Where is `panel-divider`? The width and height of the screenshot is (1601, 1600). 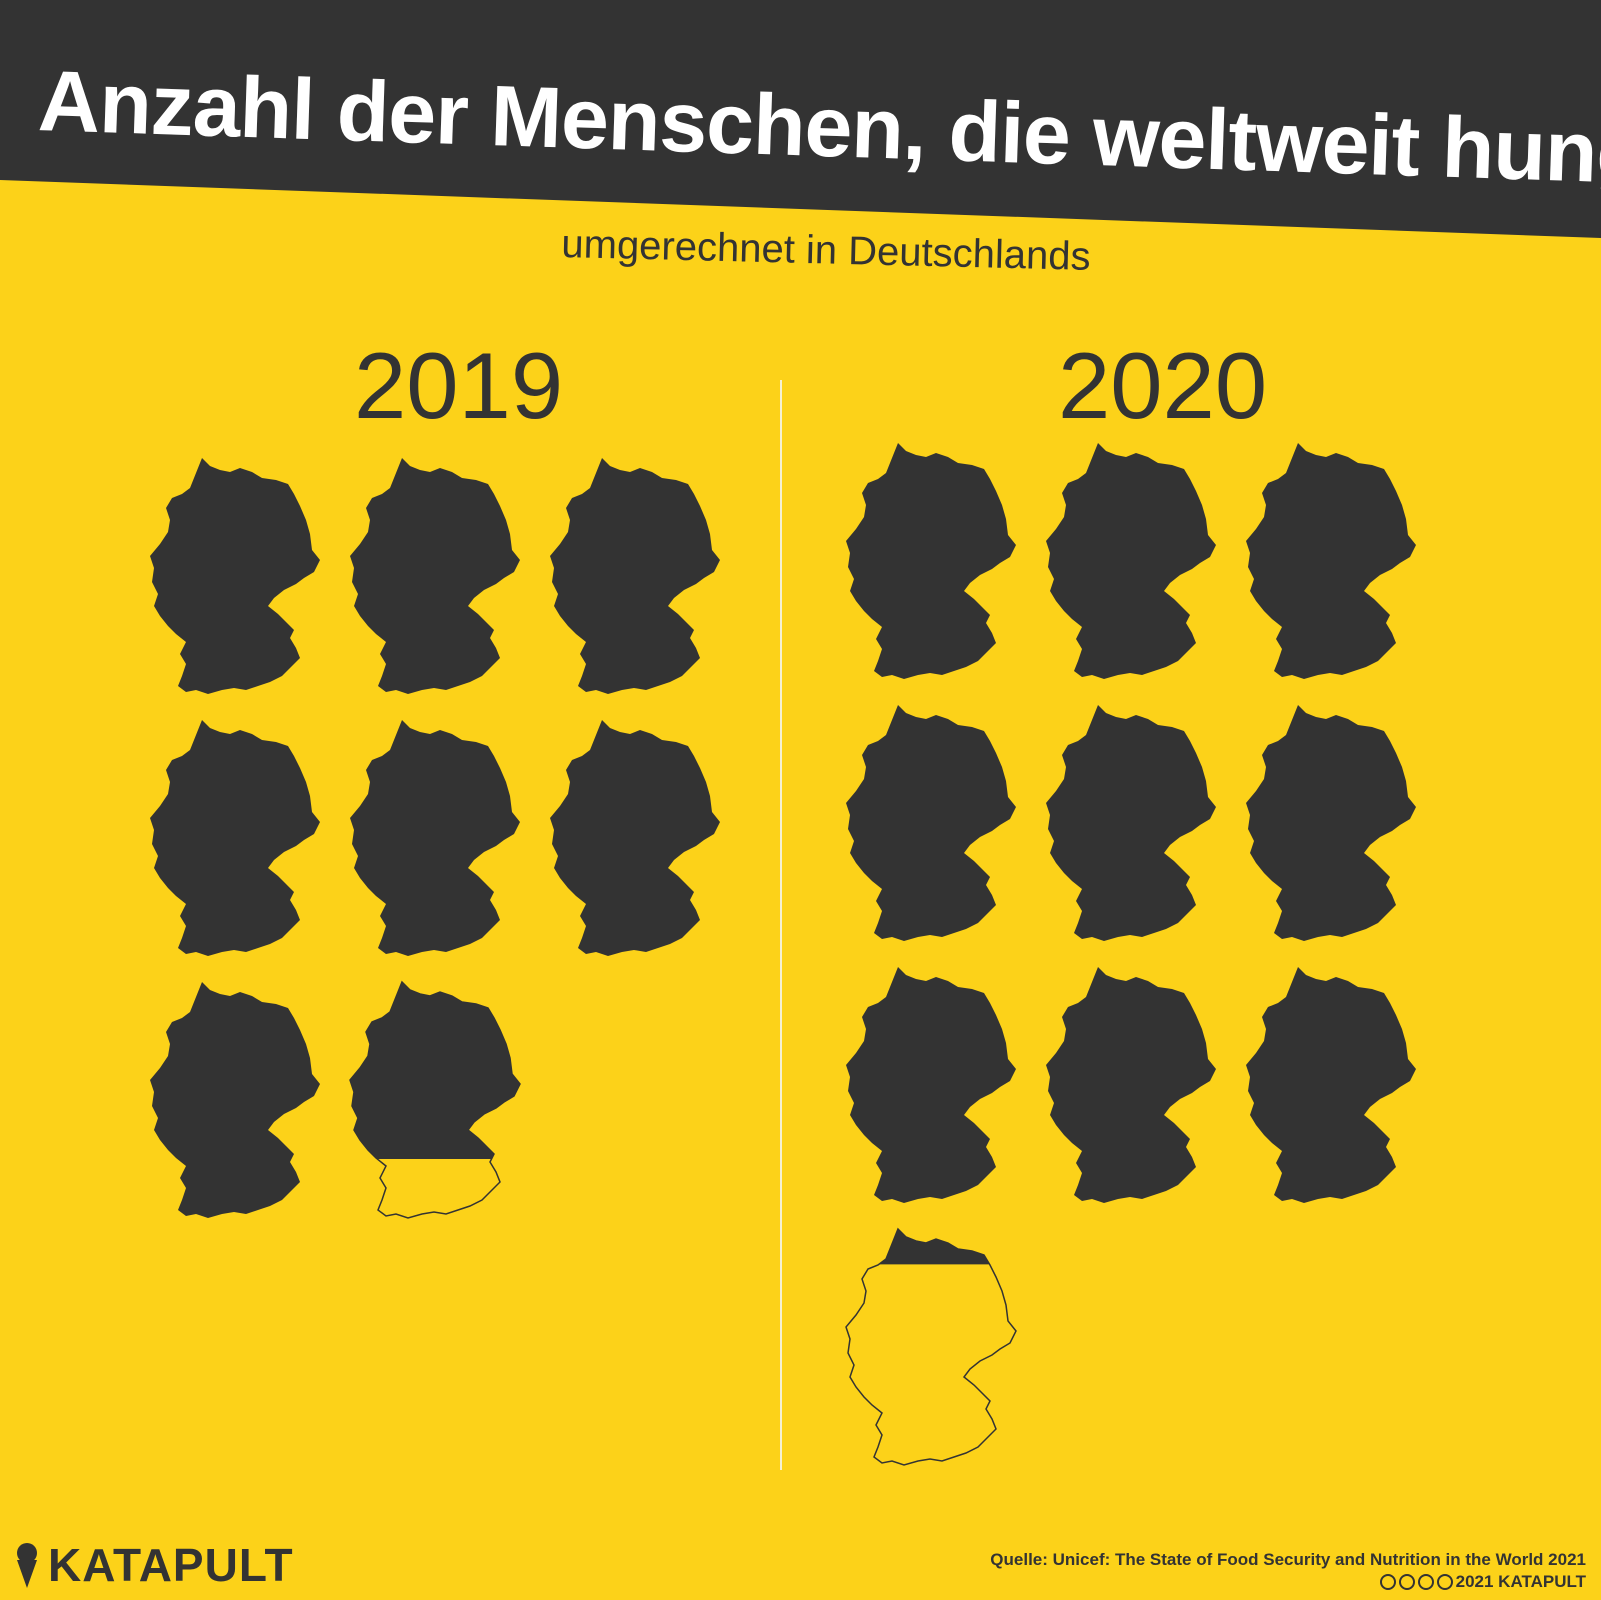 panel-divider is located at coordinates (781, 925).